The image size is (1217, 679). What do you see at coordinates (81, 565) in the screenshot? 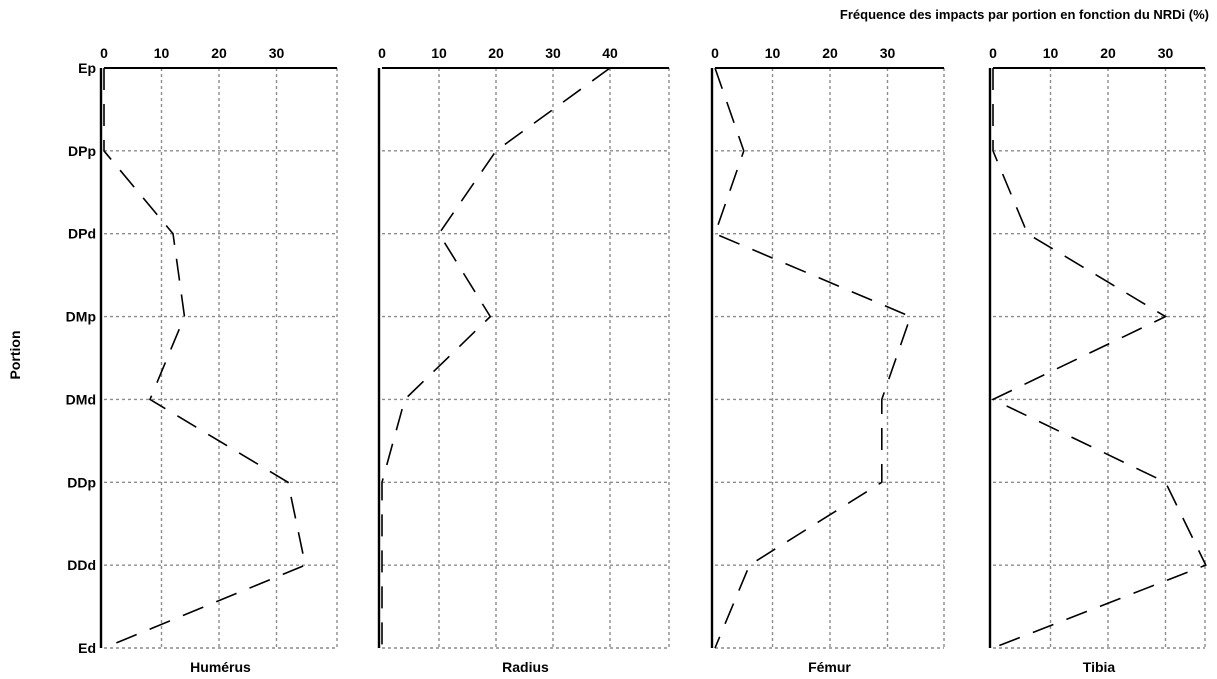
I see `y-tick-label: DDd` at bounding box center [81, 565].